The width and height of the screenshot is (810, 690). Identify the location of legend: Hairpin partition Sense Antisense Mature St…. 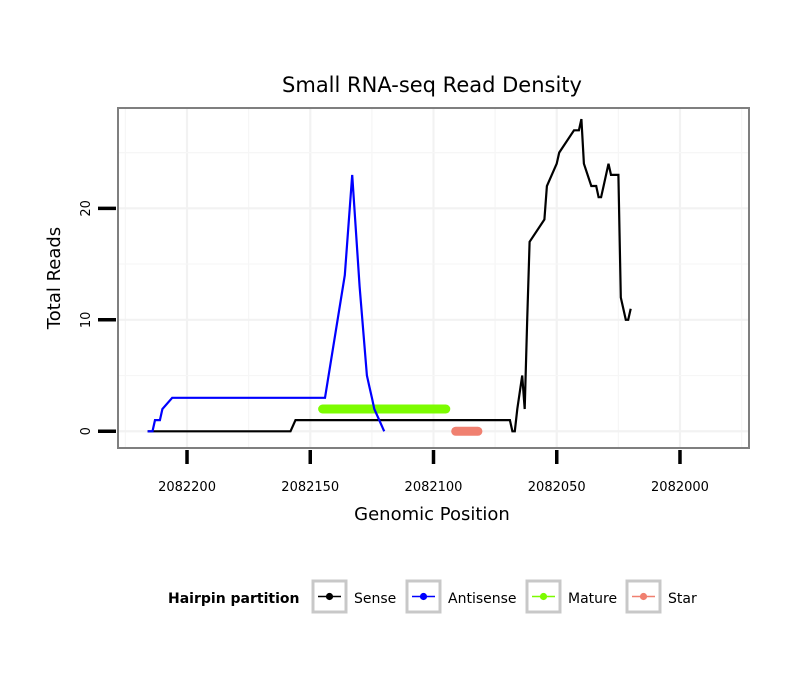
(432, 596).